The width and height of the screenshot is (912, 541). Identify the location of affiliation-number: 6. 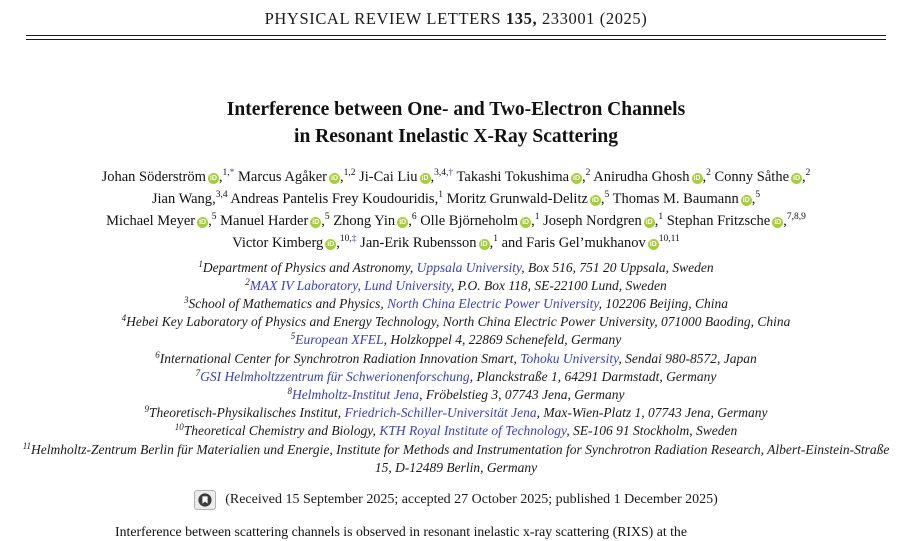
(157, 354).